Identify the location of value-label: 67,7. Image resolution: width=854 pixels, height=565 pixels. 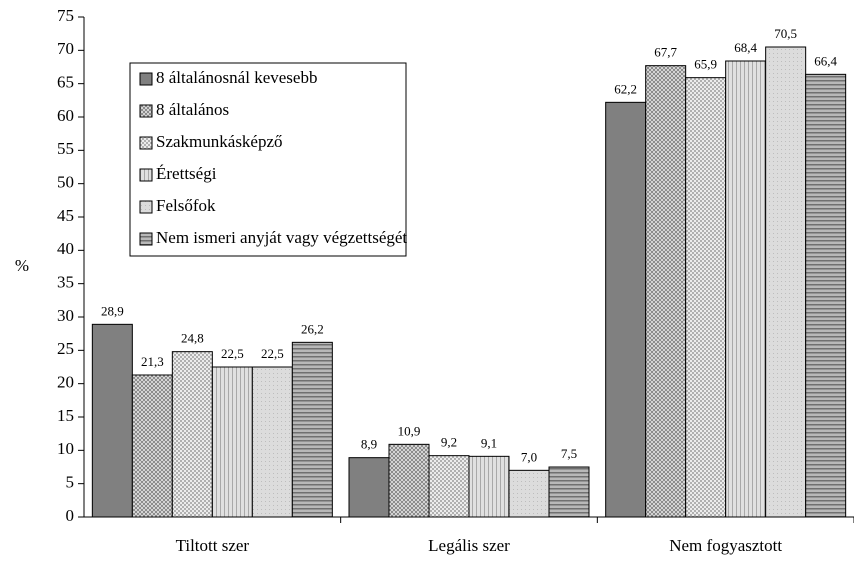
(665, 52).